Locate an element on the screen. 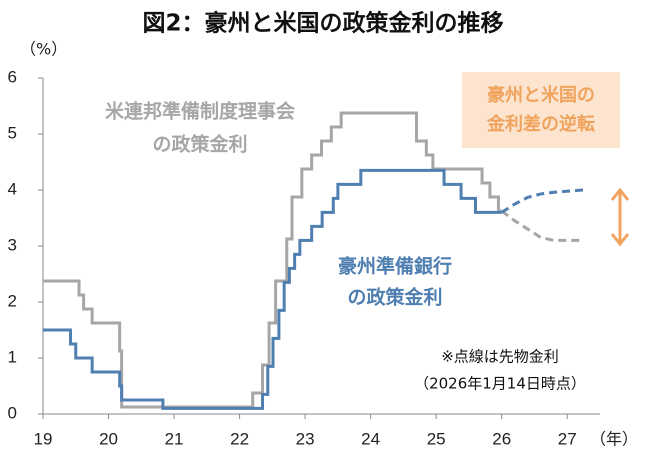  callout-text: 豪州と米国の is located at coordinates (541, 95).